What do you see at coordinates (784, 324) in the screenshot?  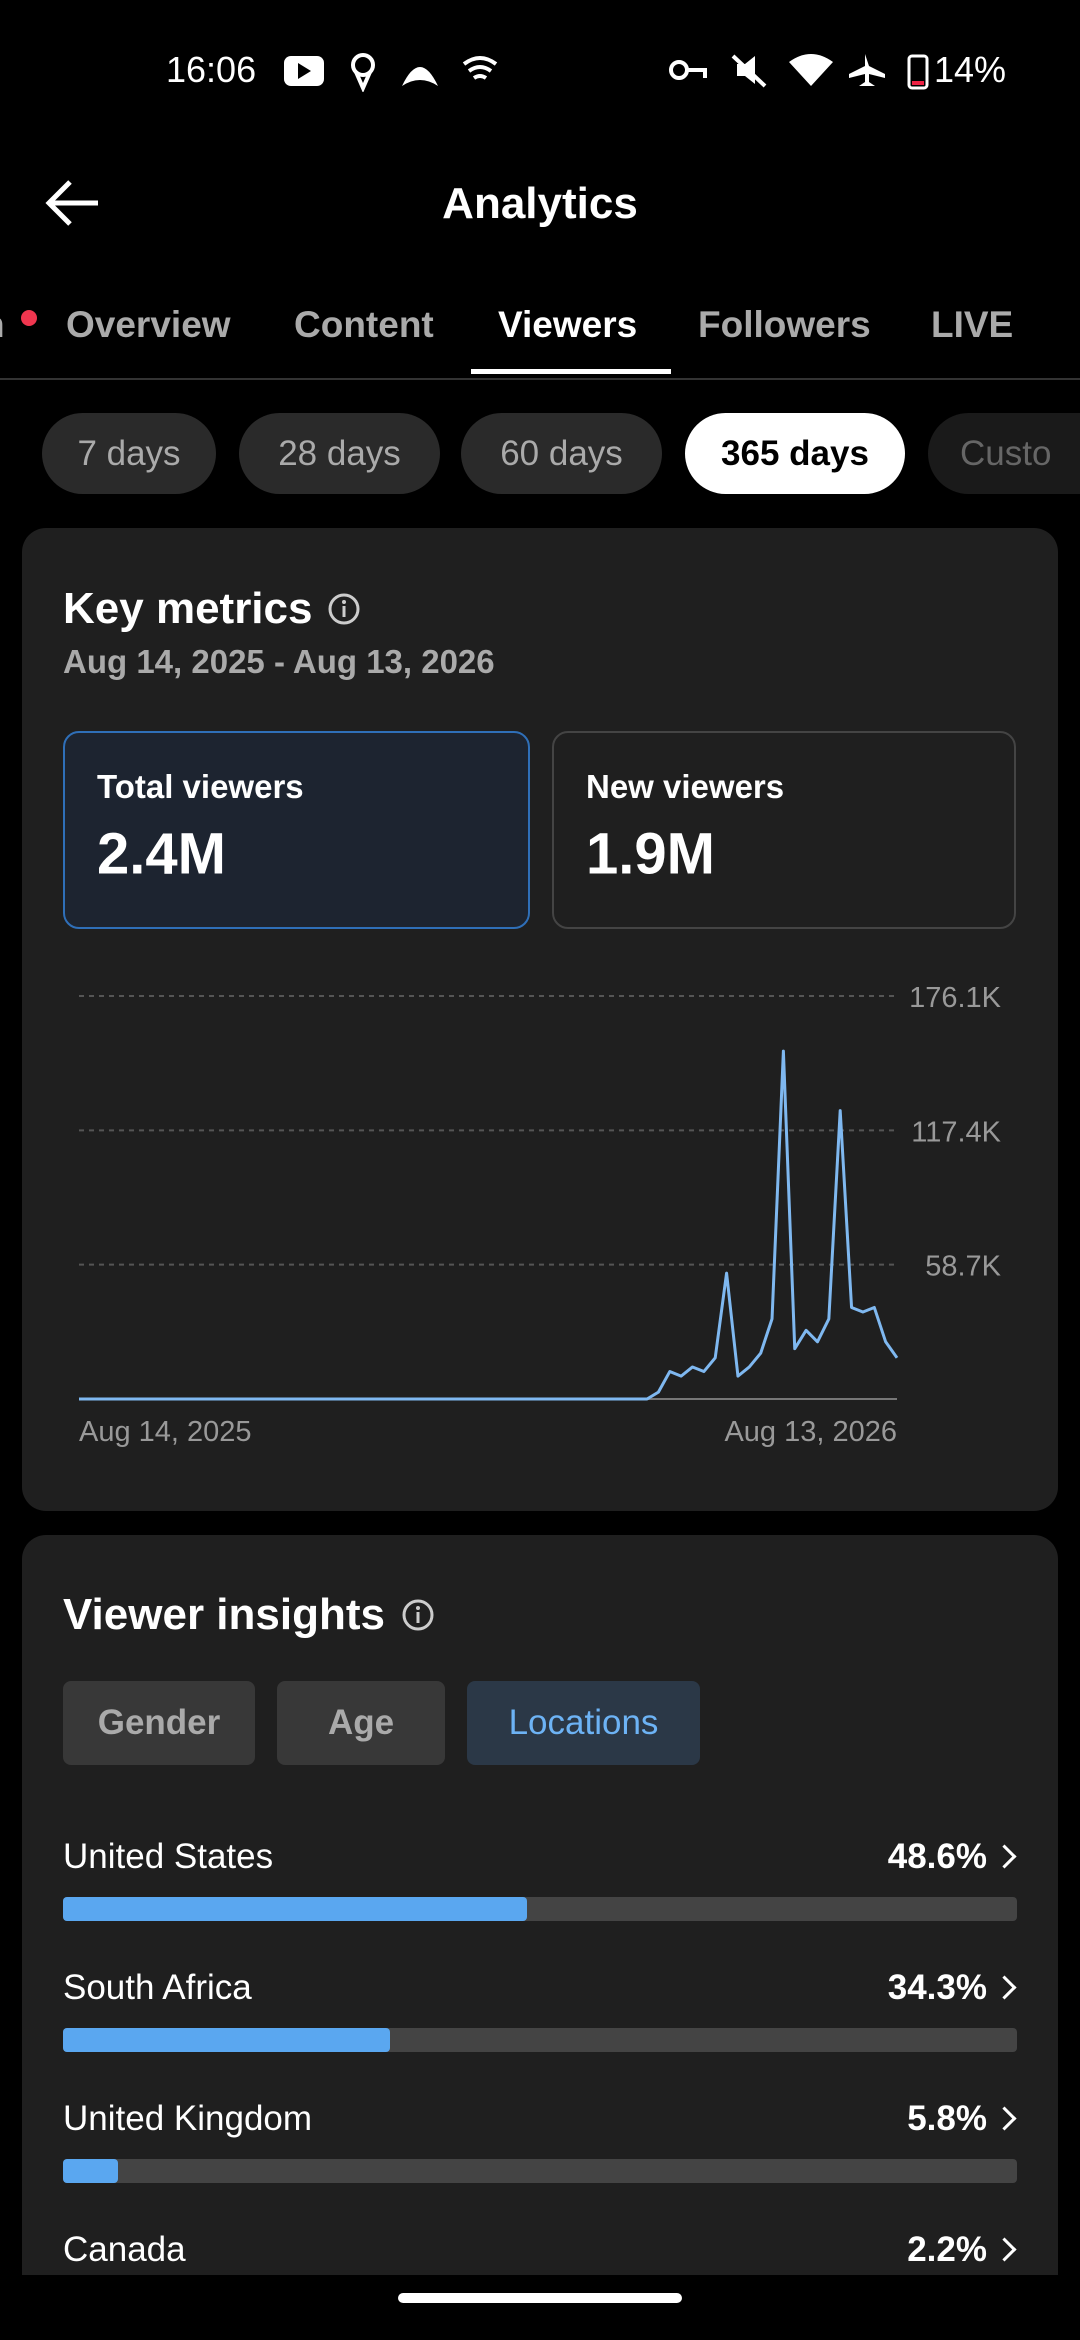 I see `tab: Followers` at bounding box center [784, 324].